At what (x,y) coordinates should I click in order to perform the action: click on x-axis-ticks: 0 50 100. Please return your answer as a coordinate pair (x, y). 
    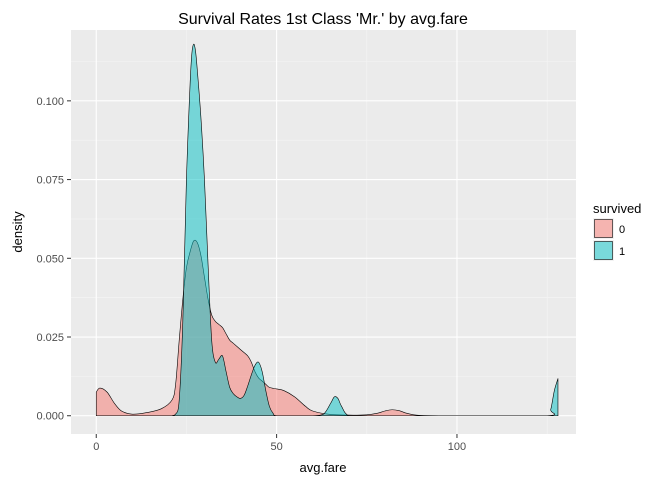
    Looking at the image, I should click on (279, 443).